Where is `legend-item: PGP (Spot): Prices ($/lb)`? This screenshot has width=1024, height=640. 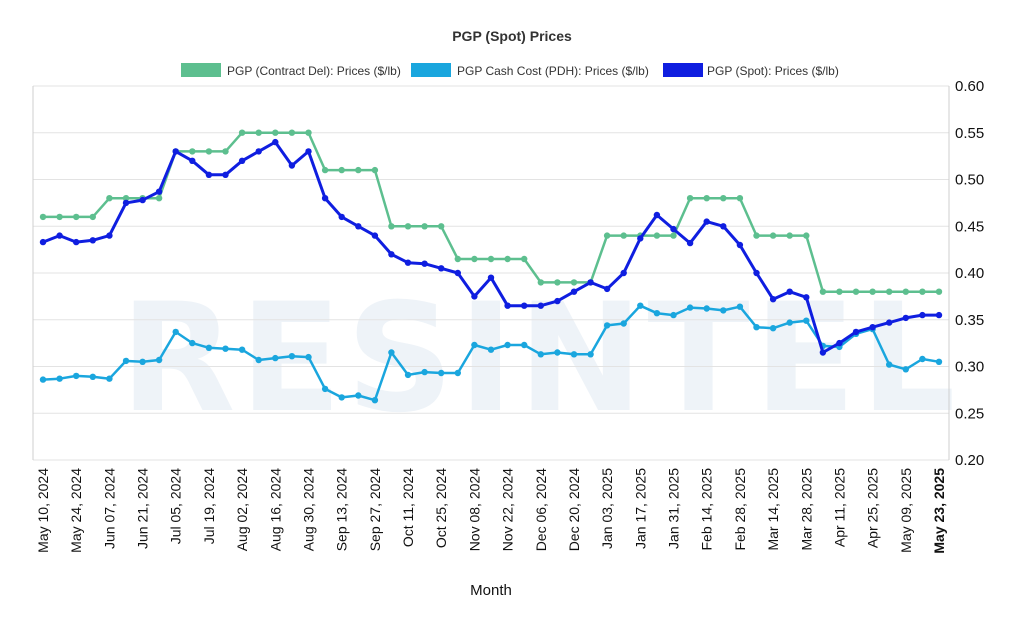 legend-item: PGP (Spot): Prices ($/lb) is located at coordinates (751, 70).